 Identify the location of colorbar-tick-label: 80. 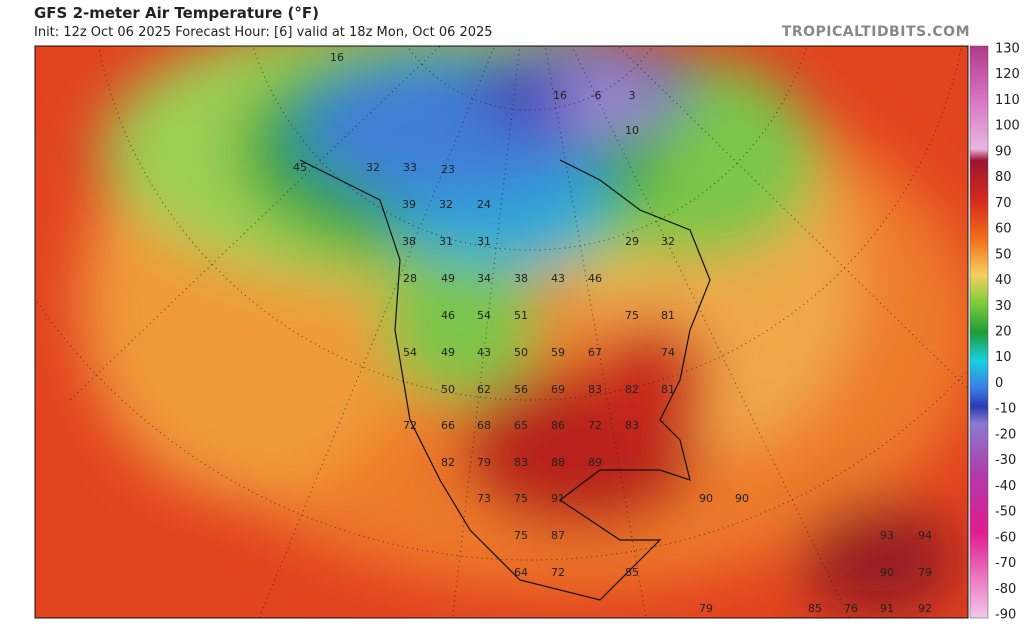
(1003, 177).